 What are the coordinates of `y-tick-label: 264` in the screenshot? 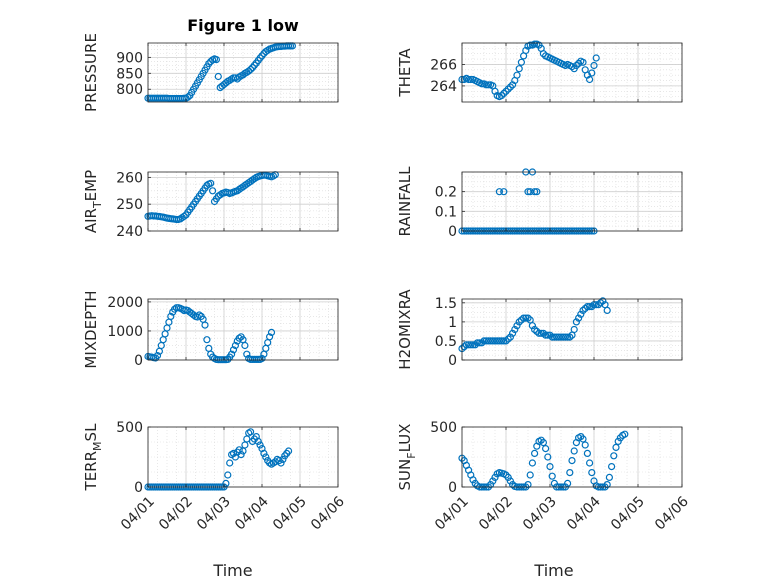 It's located at (443, 87).